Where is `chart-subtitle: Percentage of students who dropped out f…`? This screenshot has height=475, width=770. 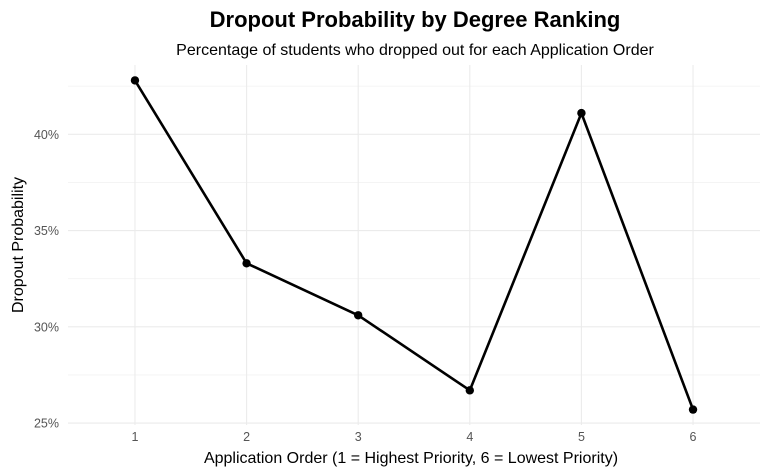 chart-subtitle: Percentage of students who dropped out f… is located at coordinates (415, 50).